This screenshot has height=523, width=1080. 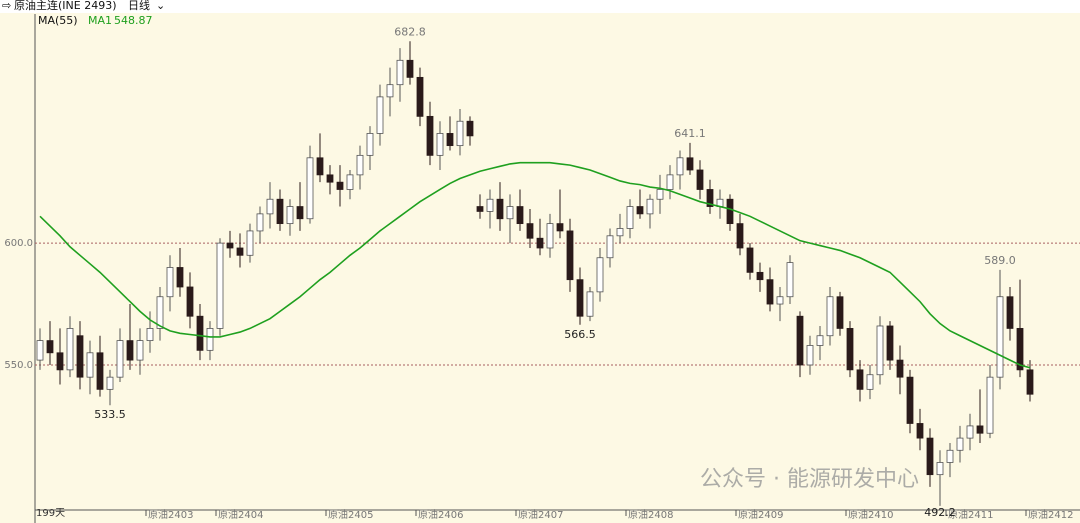 What do you see at coordinates (1050, 514) in the screenshot?
I see `x-tick-label: 原油2412` at bounding box center [1050, 514].